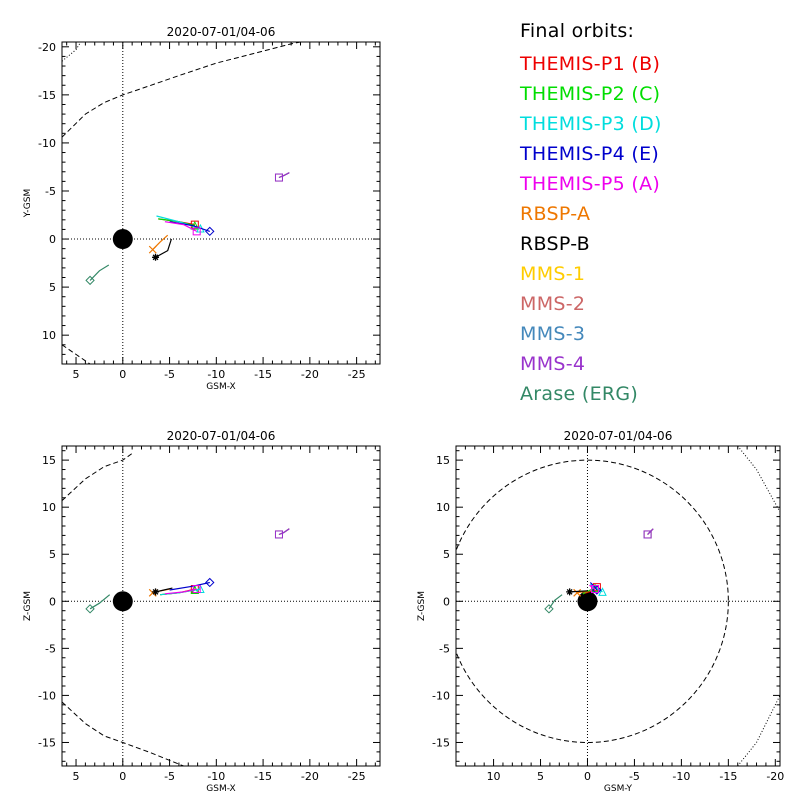  What do you see at coordinates (618, 436) in the screenshot?
I see `panel-title: 2020-07-01/04-06` at bounding box center [618, 436].